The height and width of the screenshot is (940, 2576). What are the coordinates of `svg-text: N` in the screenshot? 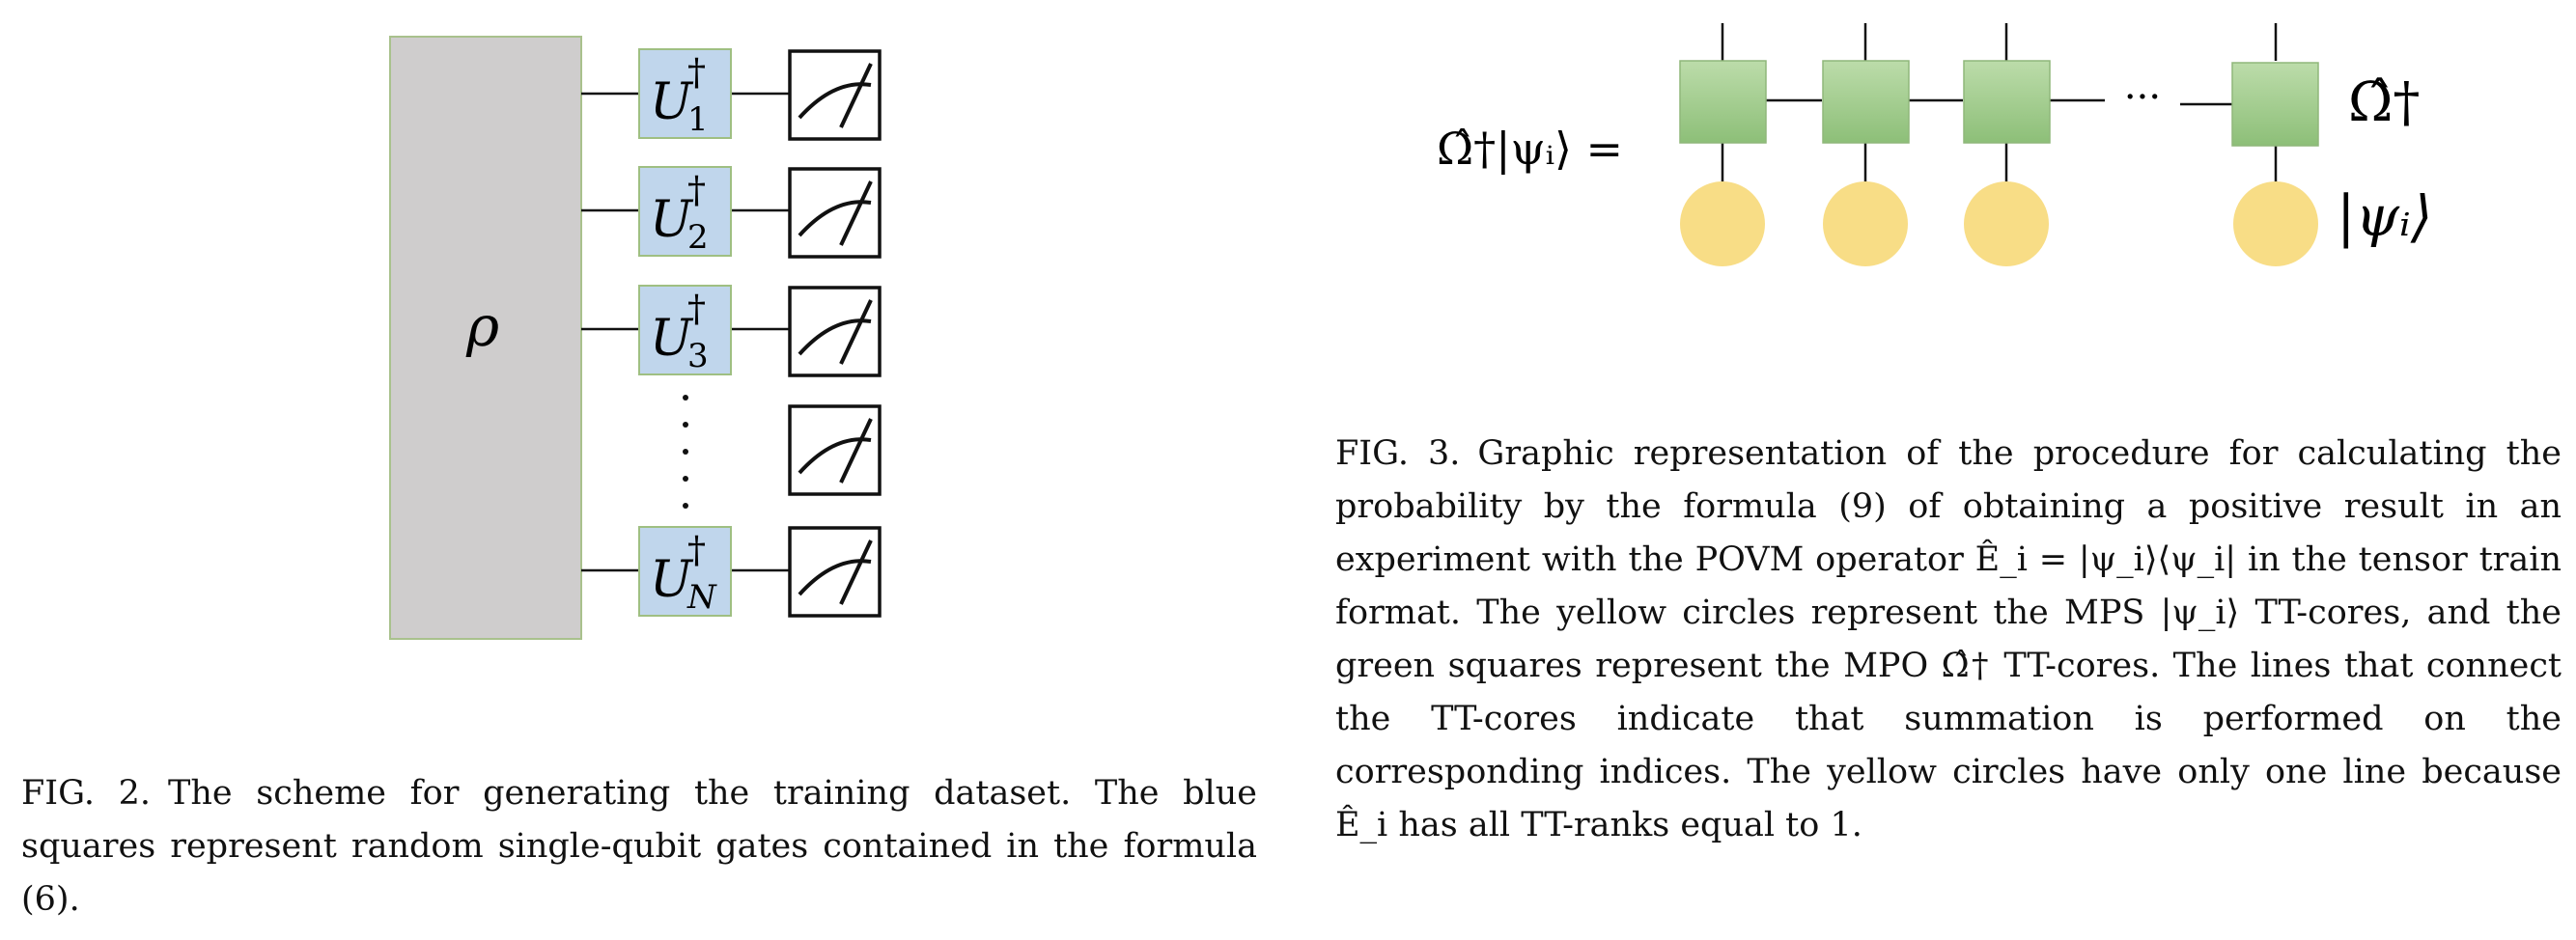 It's located at (701, 598).